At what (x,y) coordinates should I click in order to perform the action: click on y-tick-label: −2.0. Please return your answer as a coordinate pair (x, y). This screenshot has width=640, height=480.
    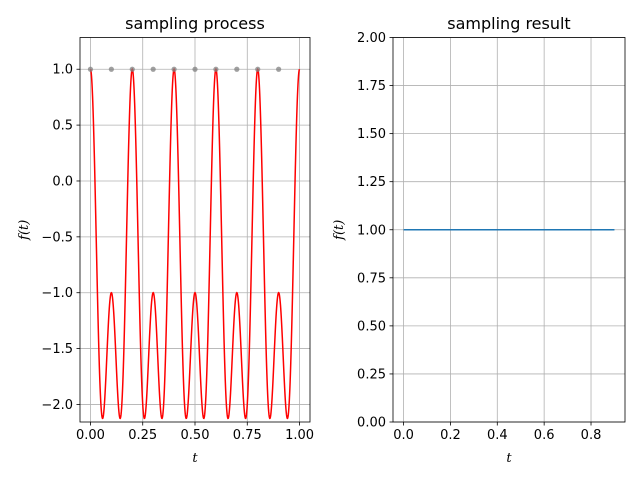
    Looking at the image, I should click on (57, 405).